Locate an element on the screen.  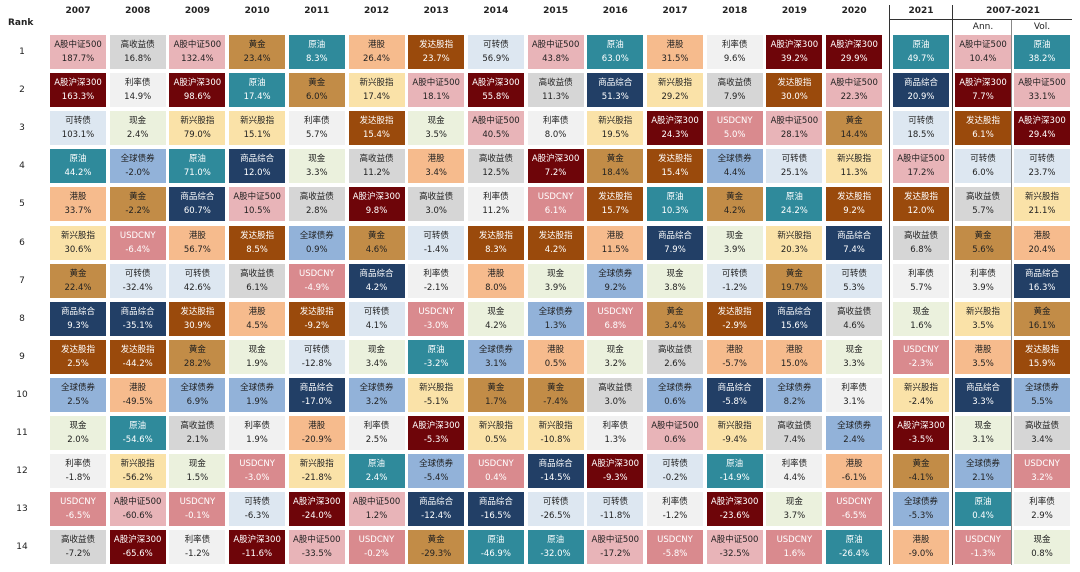
cell: 全球债券 3.2% is located at coordinates (376, 394).